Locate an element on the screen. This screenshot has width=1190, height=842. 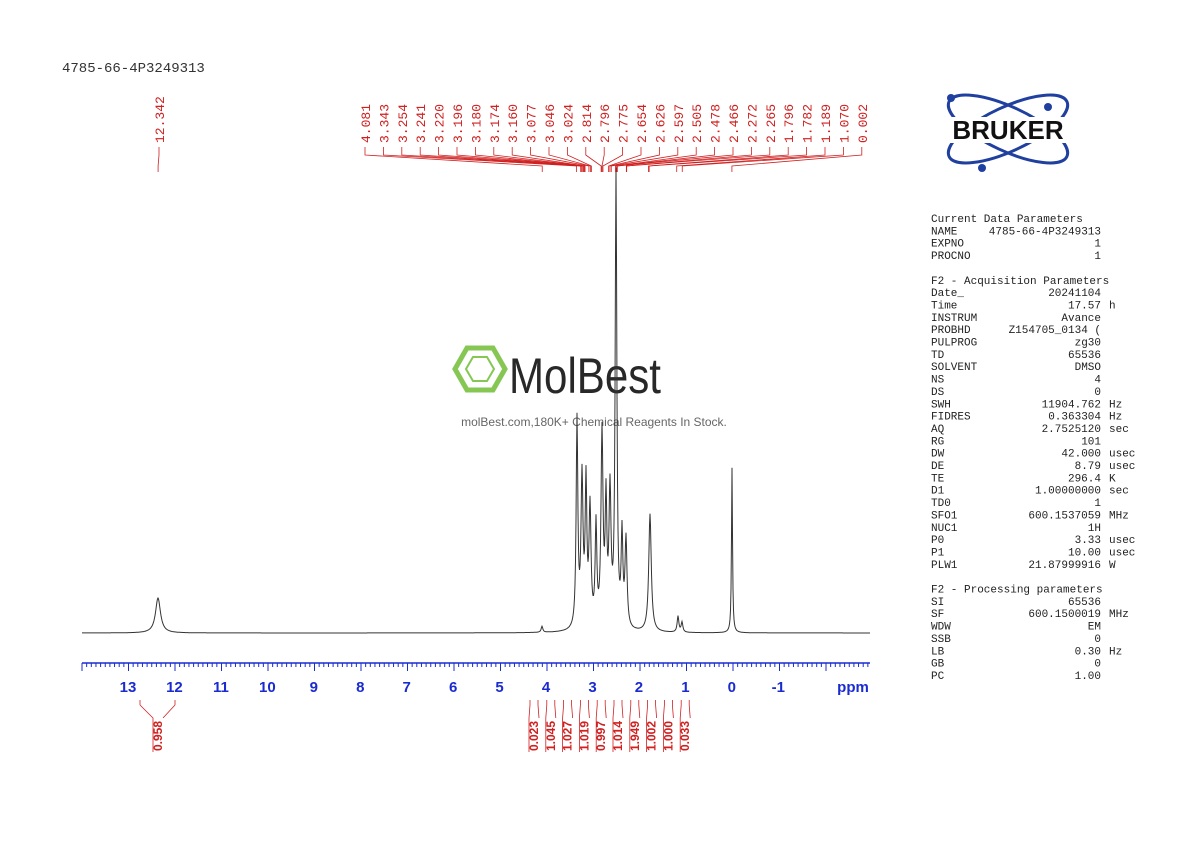
param-name: TE is located at coordinates (938, 479).